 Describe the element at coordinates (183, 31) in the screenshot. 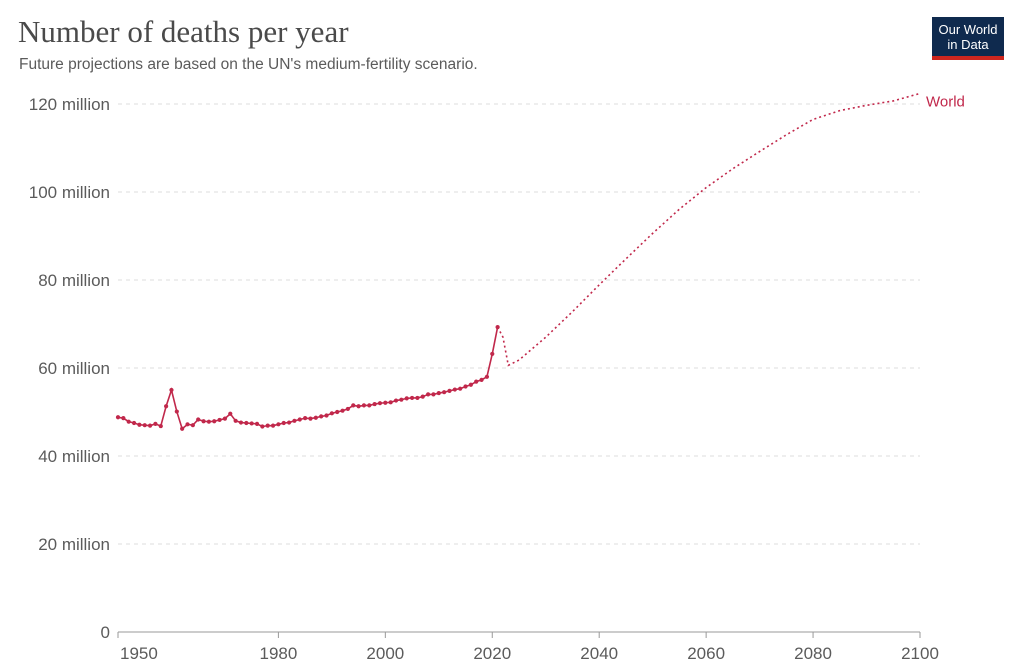

I see `chart-title: Number of deaths per year` at that location.